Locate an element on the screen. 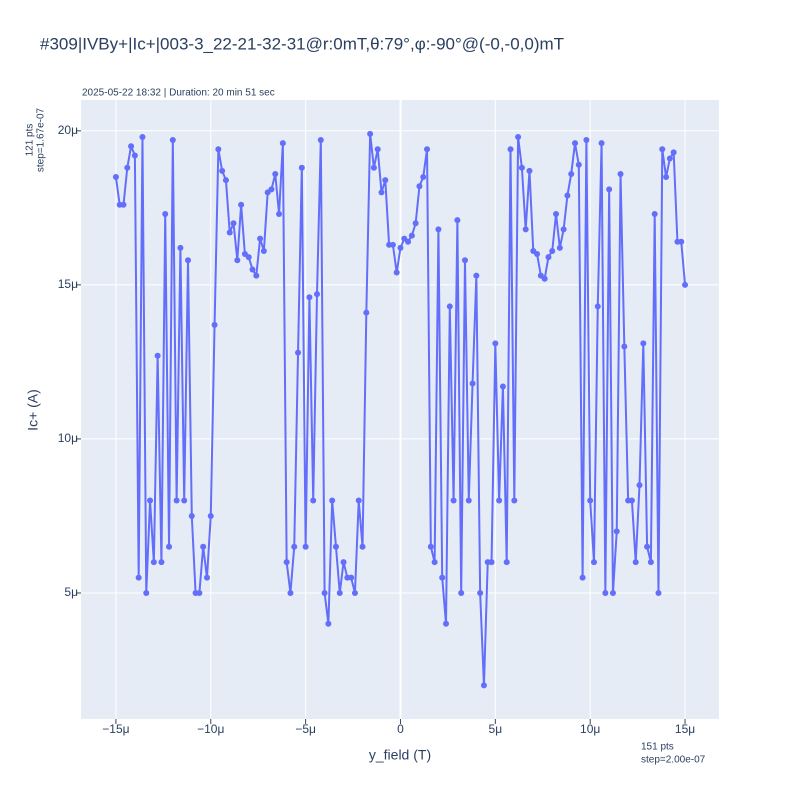 The width and height of the screenshot is (800, 800). y-tick-label: 5μ is located at coordinates (71, 592).